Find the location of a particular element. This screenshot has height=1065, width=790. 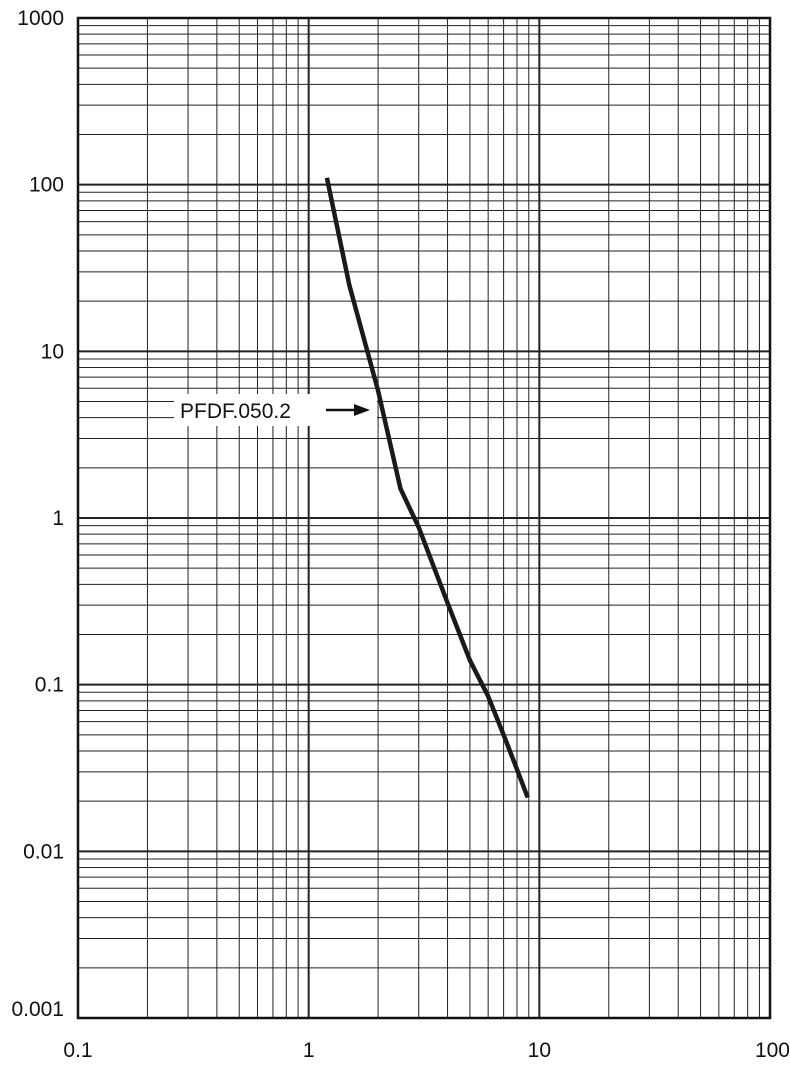

y-tick-label: 100 is located at coordinates (46, 185).